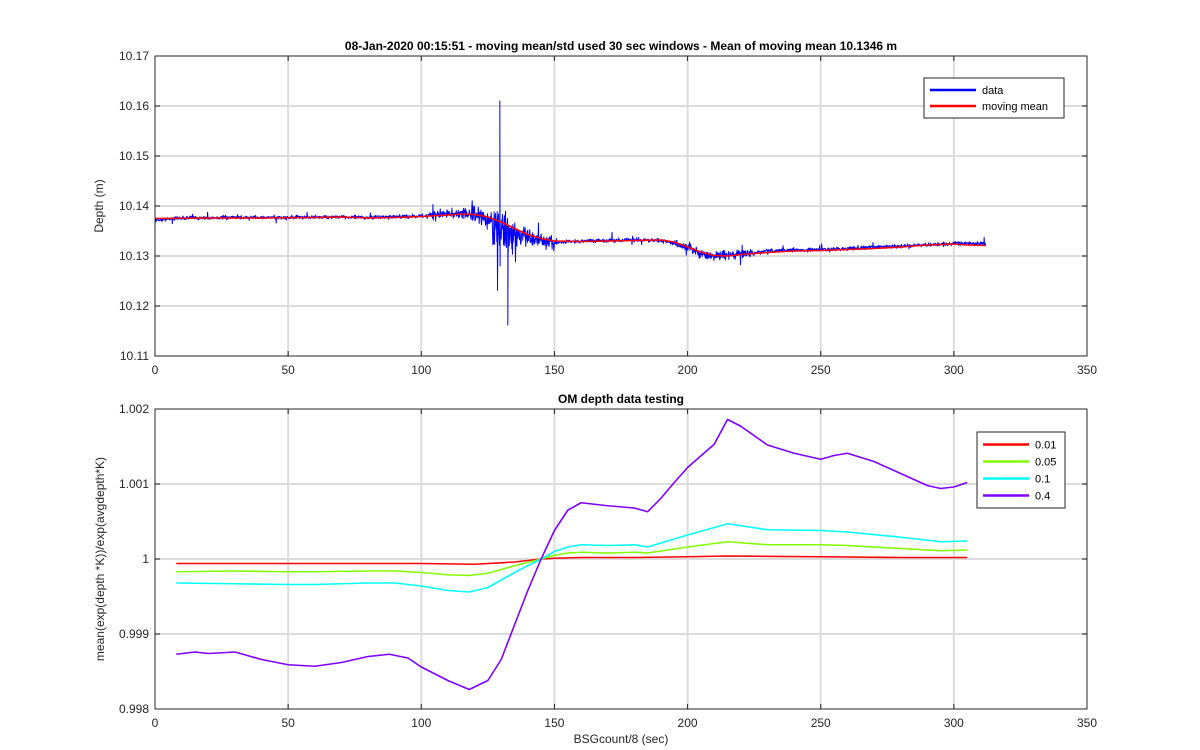  Describe the element at coordinates (134, 206) in the screenshot. I see `y-tick-label: 10.14` at that location.